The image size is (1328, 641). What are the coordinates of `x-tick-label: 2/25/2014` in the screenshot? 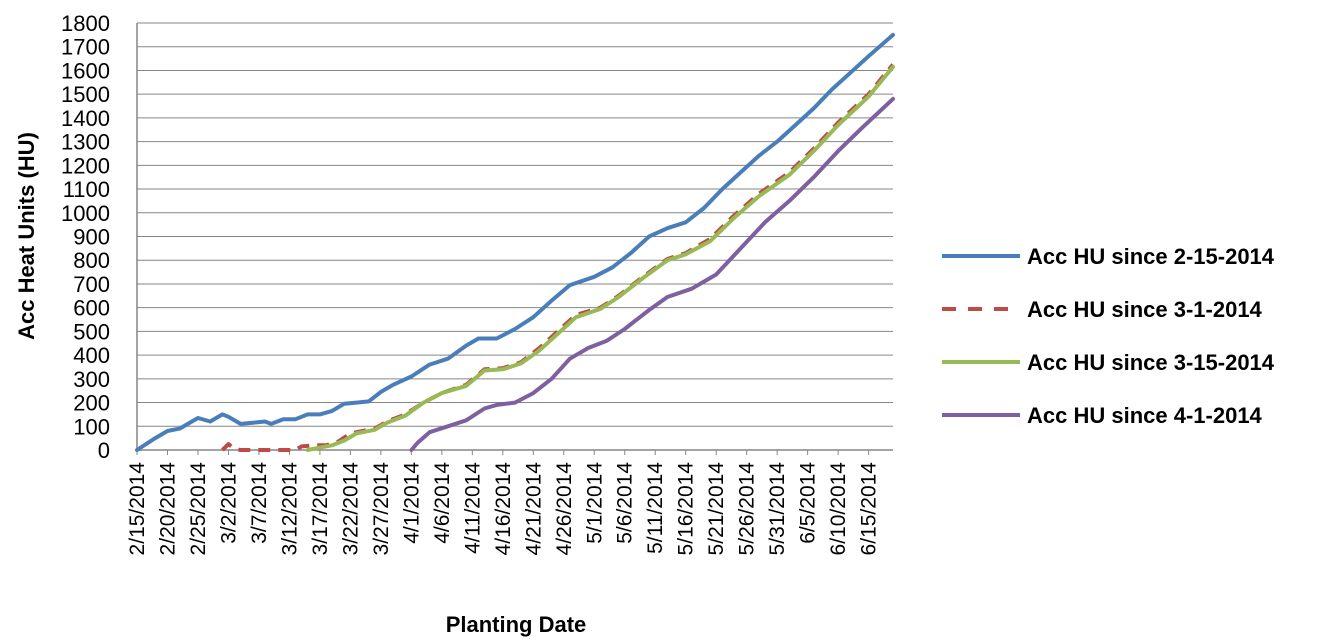 It's located at (198, 509).